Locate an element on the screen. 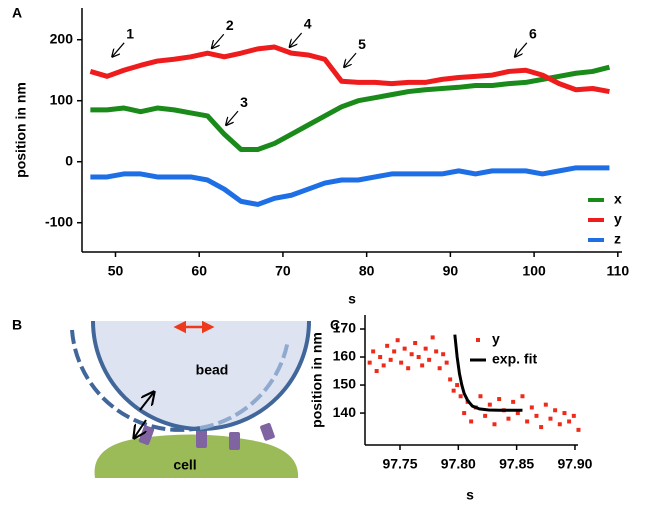 Image resolution: width=659 pixels, height=510 pixels. y-tick-label: 140 is located at coordinates (345, 412).